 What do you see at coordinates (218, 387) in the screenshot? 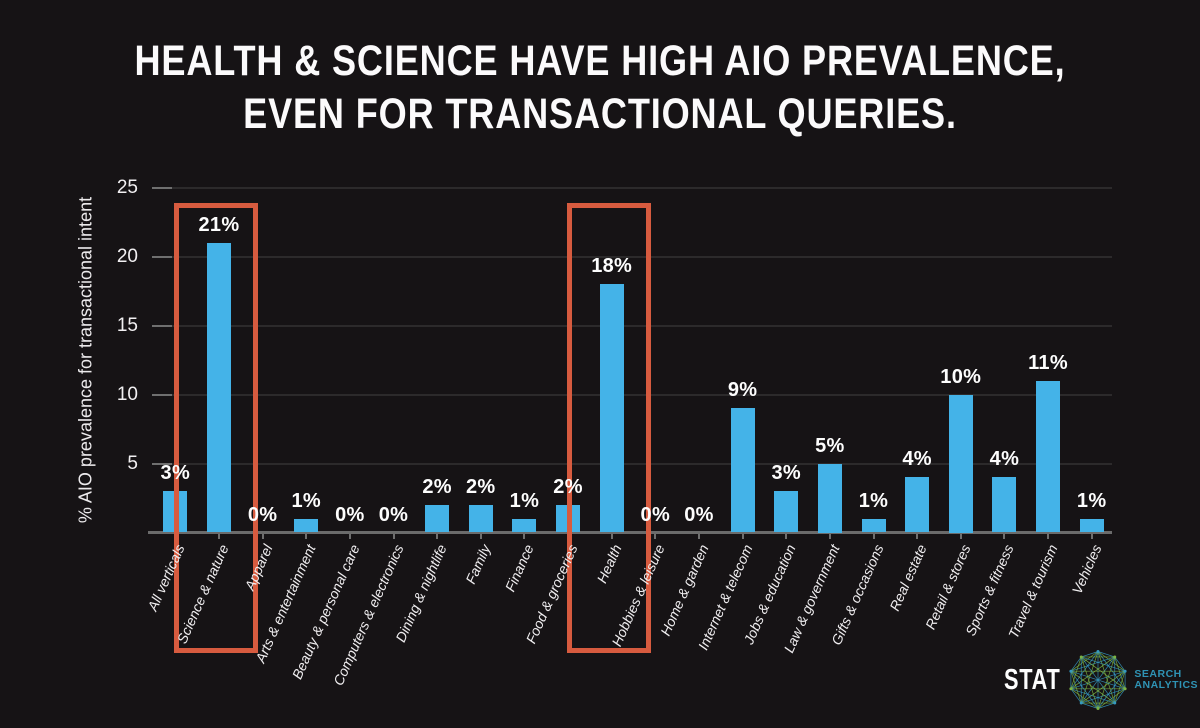
I see `bar-science-nature` at bounding box center [218, 387].